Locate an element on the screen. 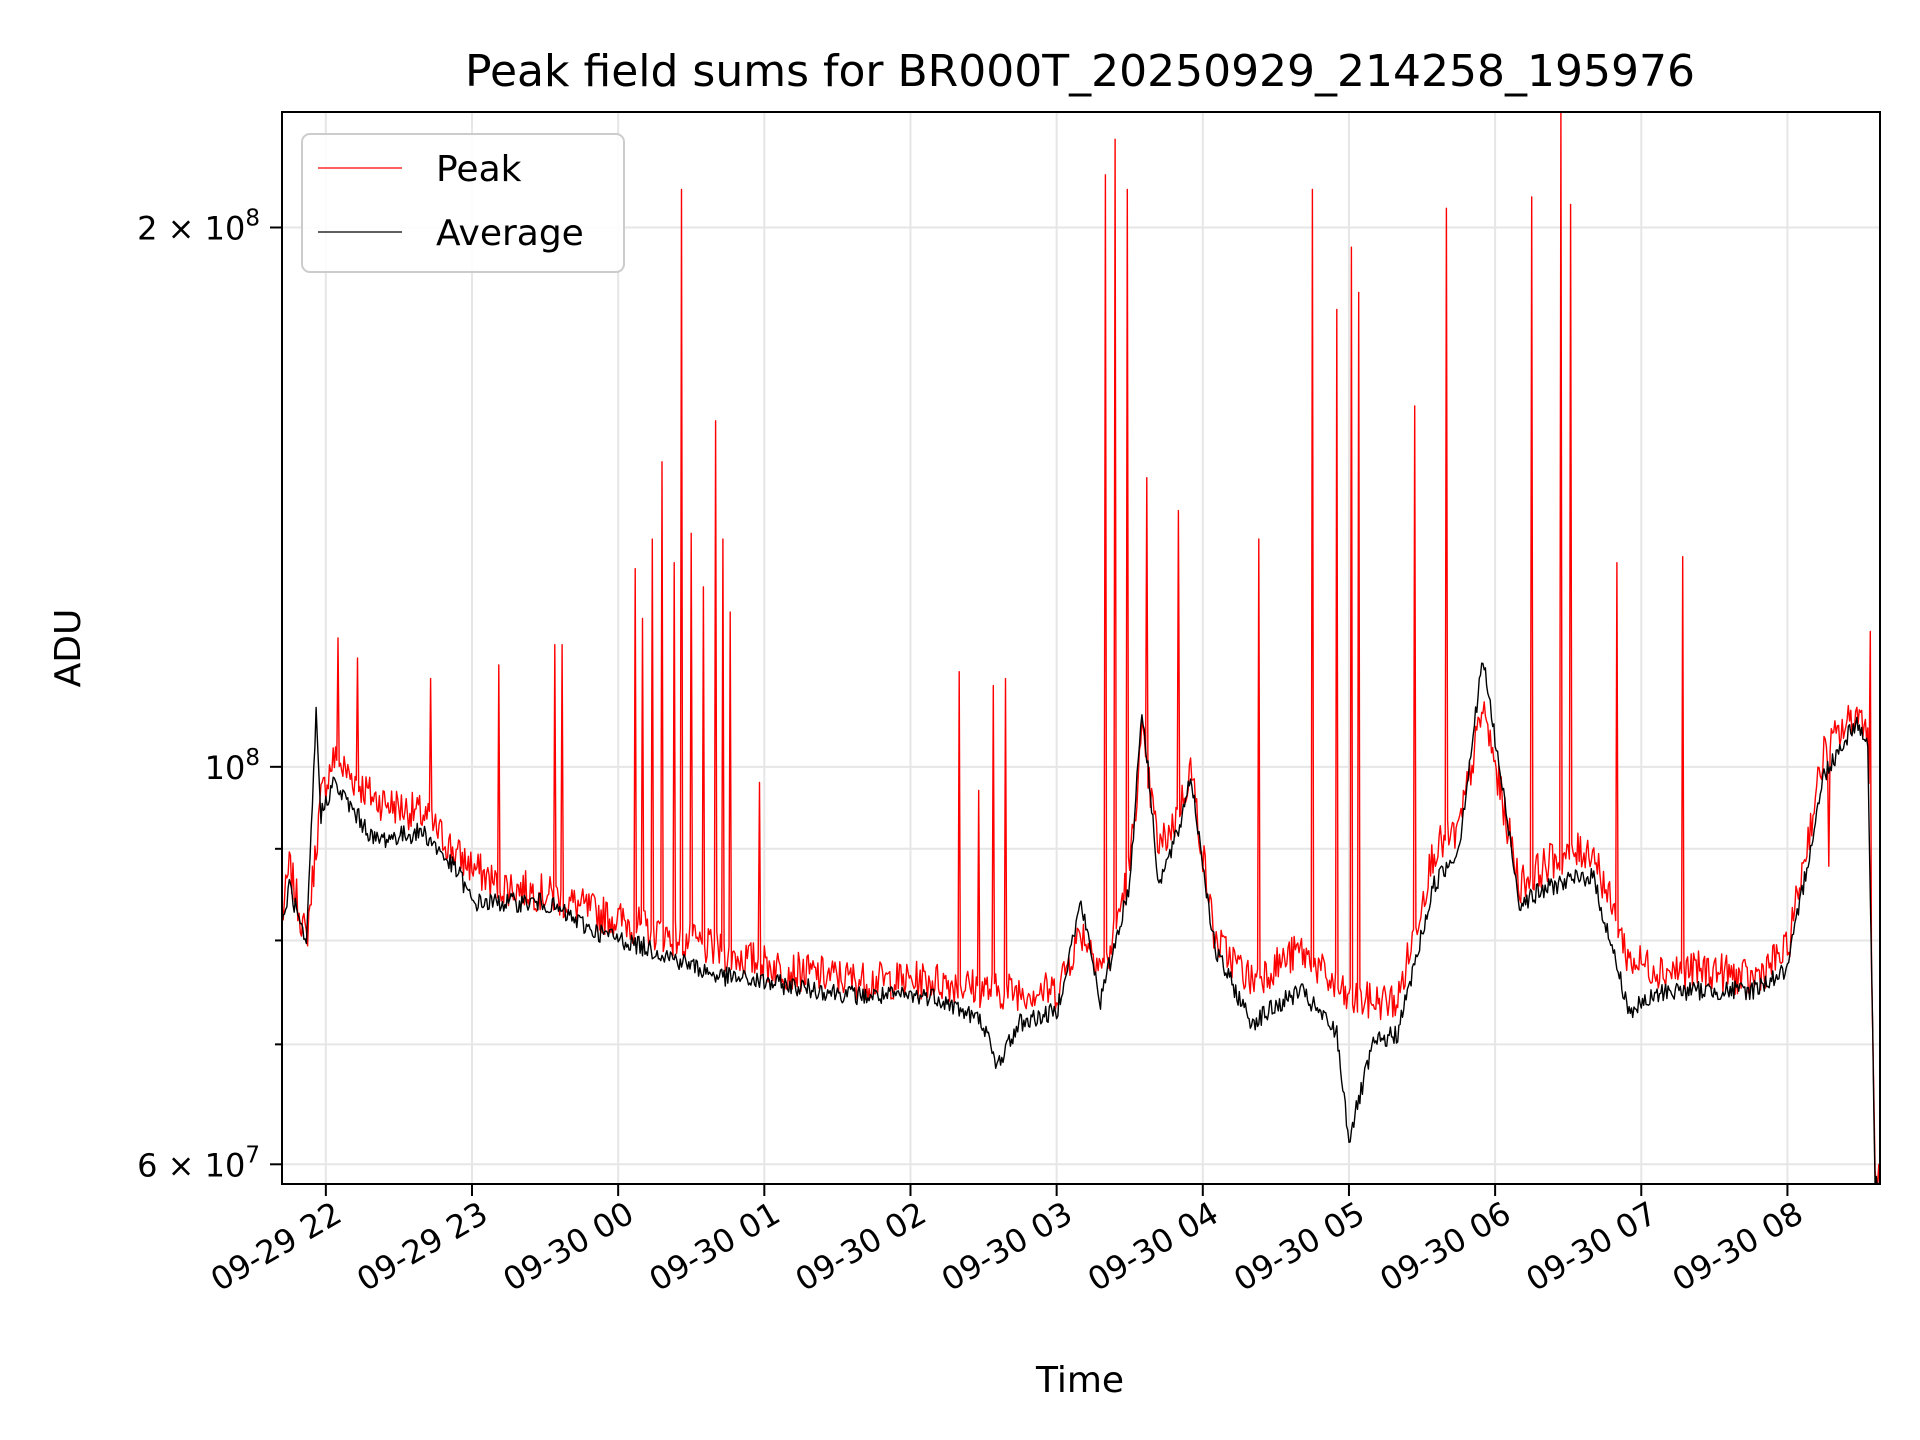 This screenshot has width=1920, height=1440. legend: Peak Average is located at coordinates (463, 203).